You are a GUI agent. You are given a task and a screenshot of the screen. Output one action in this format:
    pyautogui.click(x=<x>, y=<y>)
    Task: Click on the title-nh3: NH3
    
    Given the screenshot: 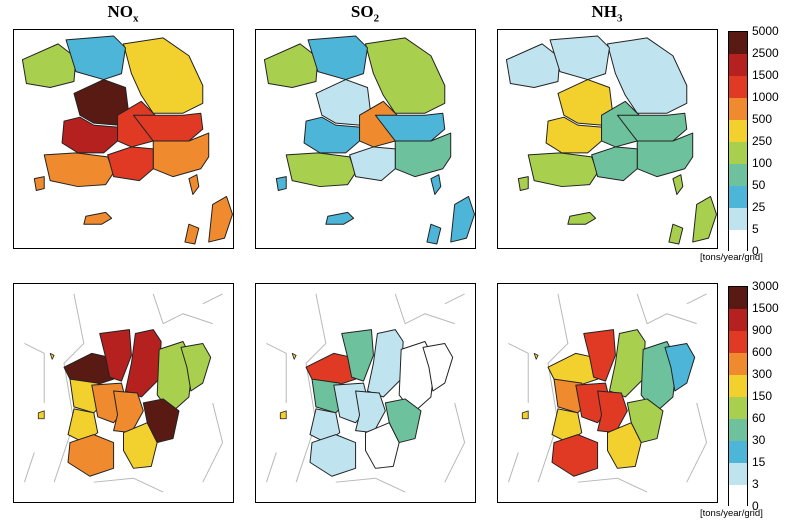 What is the action you would take?
    pyautogui.click(x=607, y=13)
    